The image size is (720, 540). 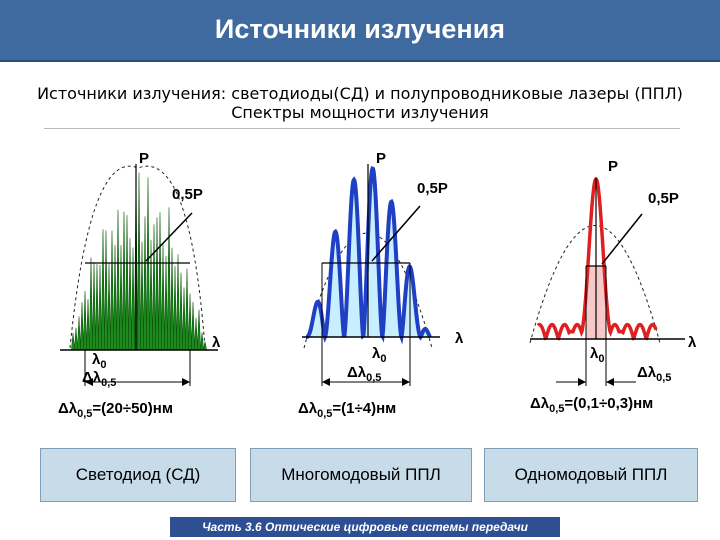 I want to click on singlemode-lambda-label: λ, so click(x=692, y=342).